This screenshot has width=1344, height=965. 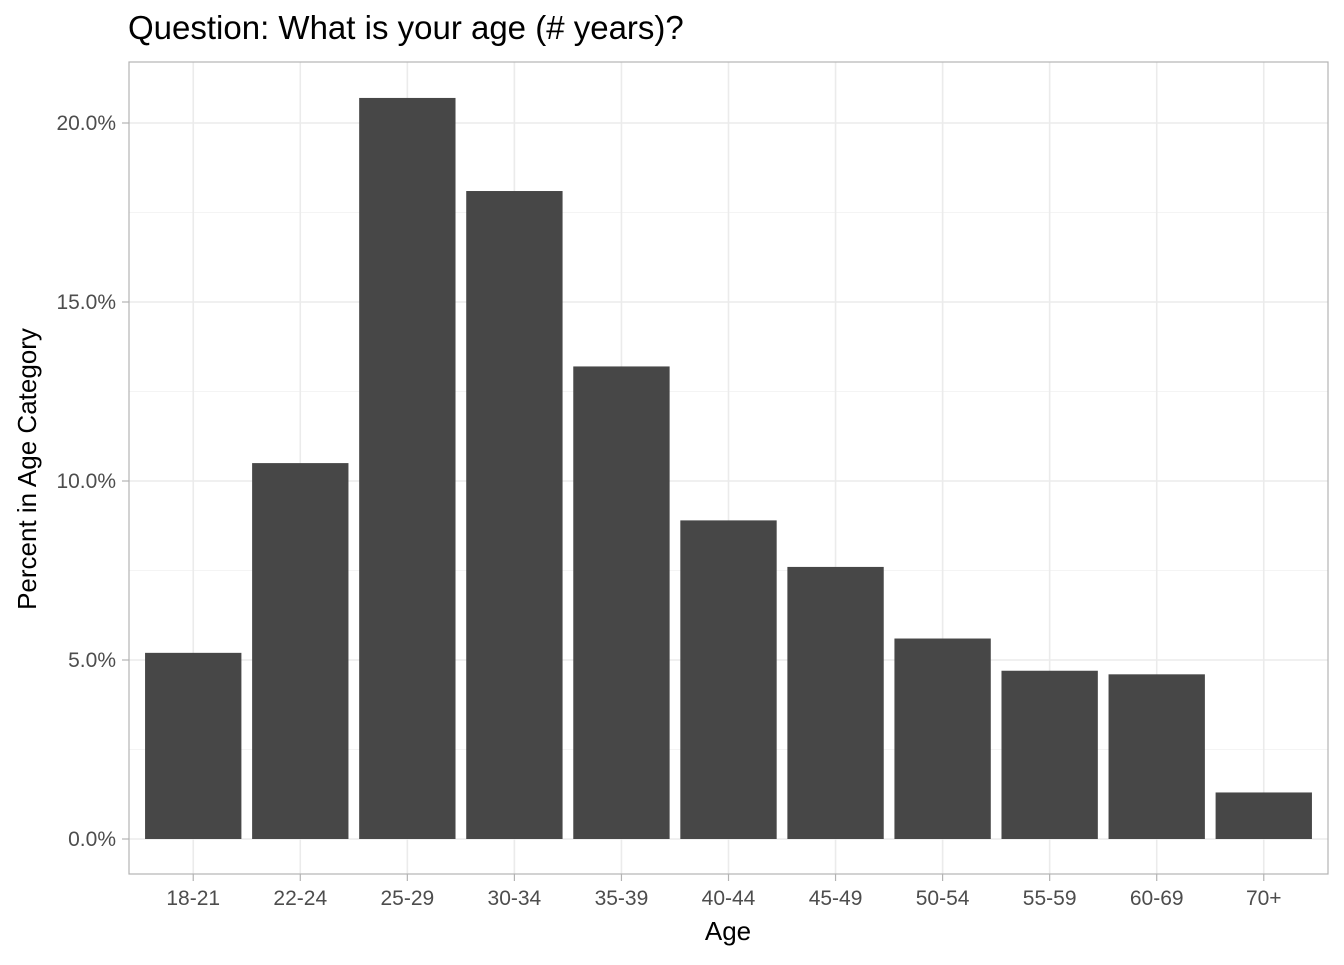 I want to click on x-tick-label: 18-21, so click(x=193, y=898).